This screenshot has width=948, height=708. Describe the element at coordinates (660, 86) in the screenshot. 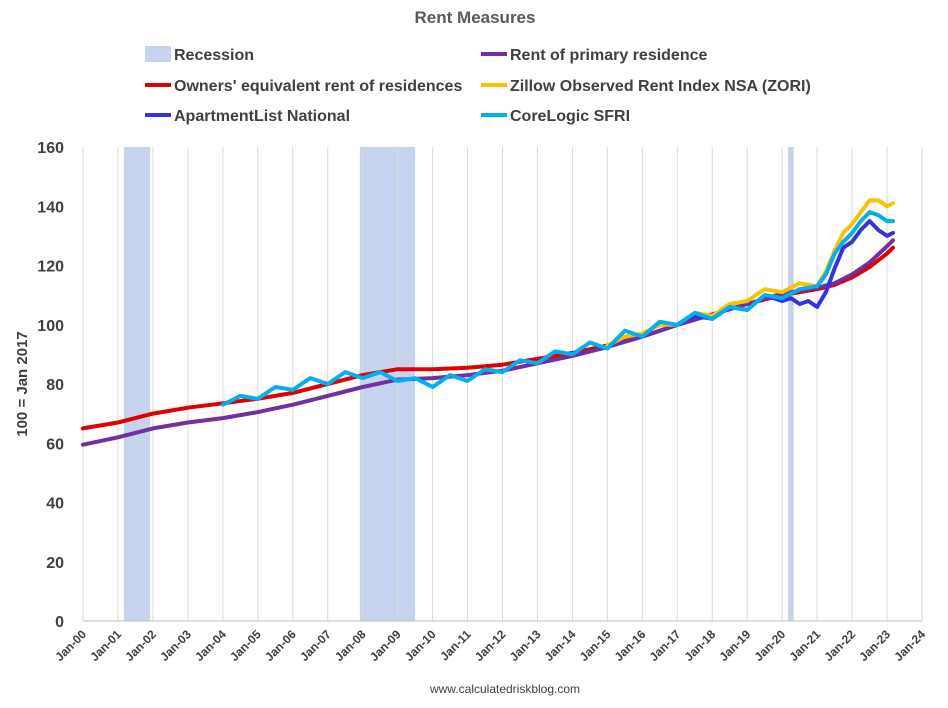

I see `legend-label-zillow-observed-rent-index-nsa-zori: Zillow Observed Rent Index NSA (ZORI)` at that location.